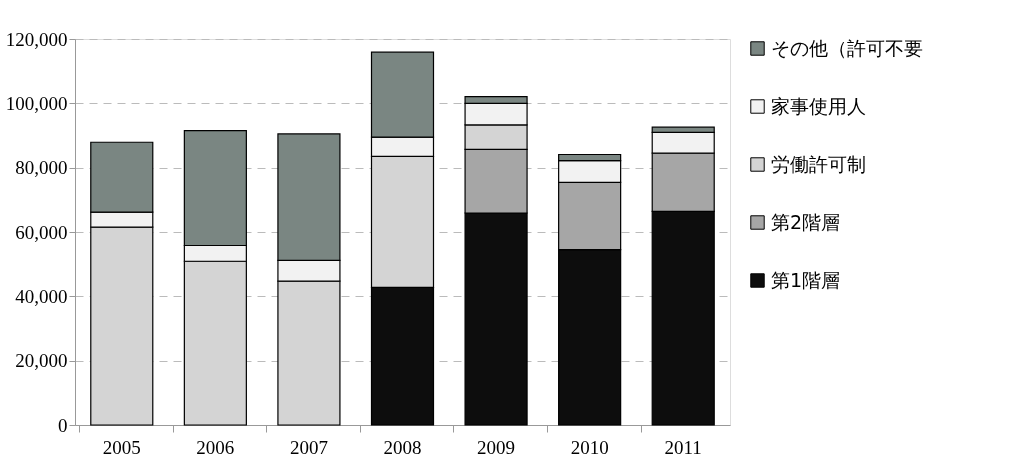 The width and height of the screenshot is (1023, 475). Describe the element at coordinates (818, 163) in the screenshot. I see `legend-label: 労働許可制` at that location.